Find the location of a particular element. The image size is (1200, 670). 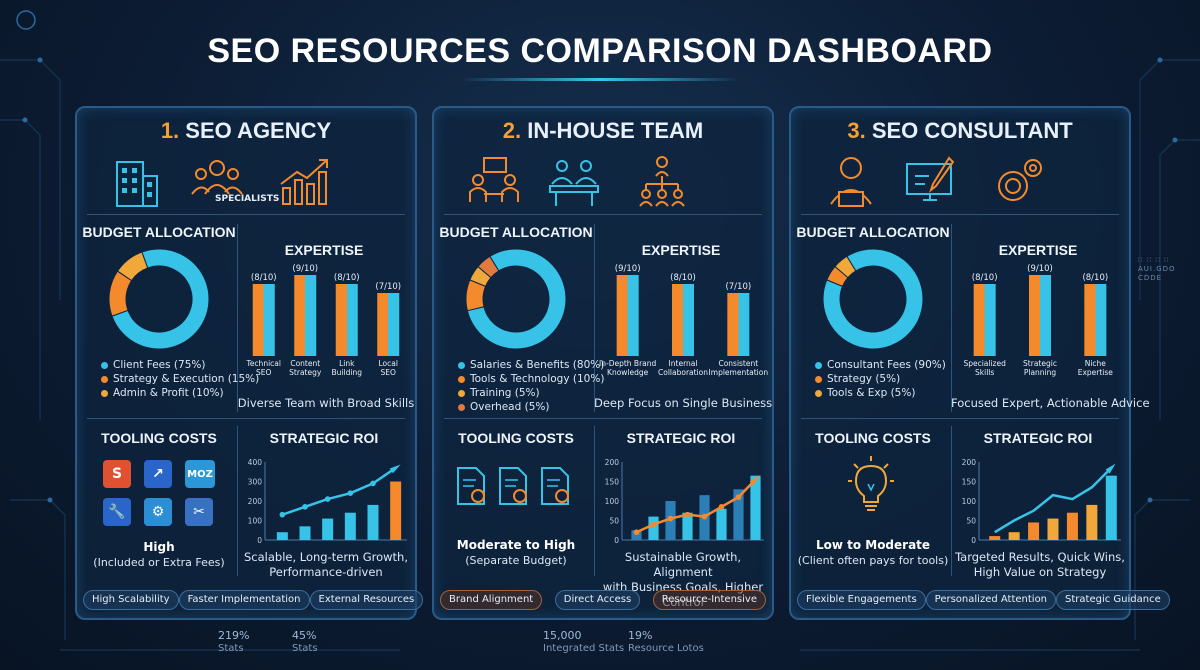

roi-tick-label: 200 is located at coordinates (255, 501).